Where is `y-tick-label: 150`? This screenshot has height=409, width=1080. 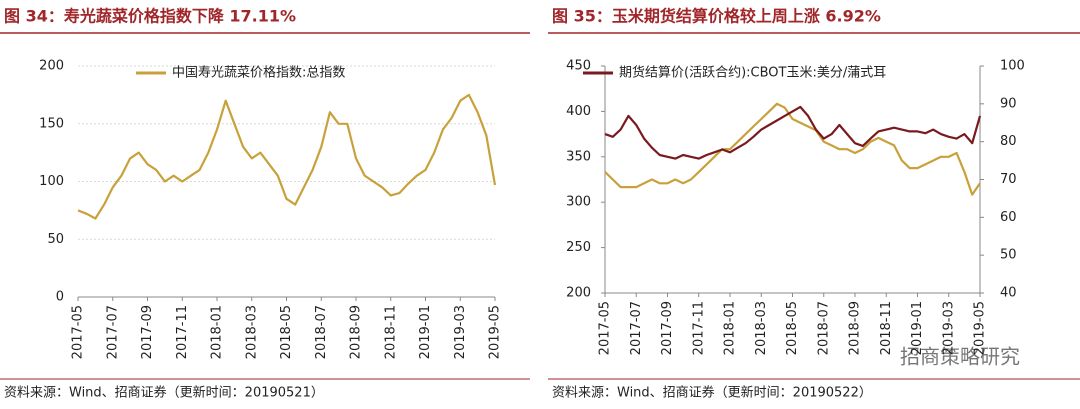
y-tick-label: 150 is located at coordinates (51, 123).